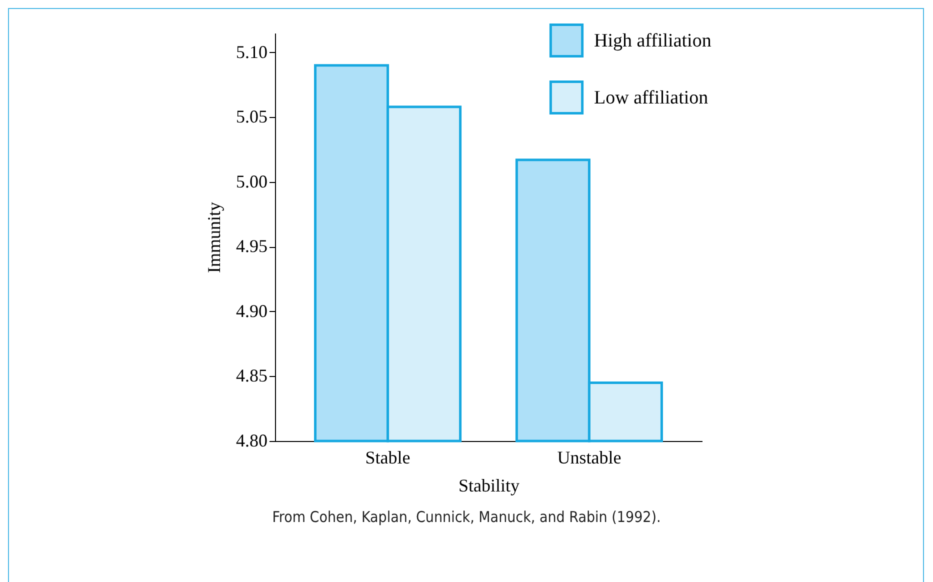 The image size is (933, 582). What do you see at coordinates (252, 116) in the screenshot?
I see `y-tick-label: 5.05` at bounding box center [252, 116].